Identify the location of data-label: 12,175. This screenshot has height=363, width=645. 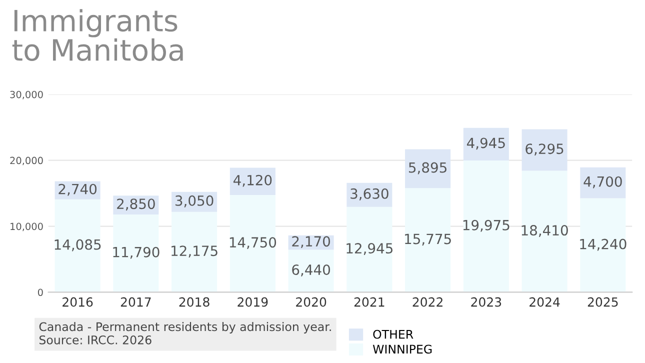
(195, 252).